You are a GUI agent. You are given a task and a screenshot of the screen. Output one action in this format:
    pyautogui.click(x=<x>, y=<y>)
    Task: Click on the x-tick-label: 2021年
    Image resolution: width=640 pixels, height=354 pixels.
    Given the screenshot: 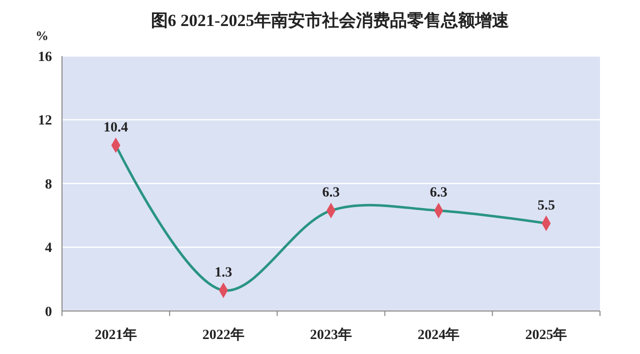 What is the action you would take?
    pyautogui.click(x=115, y=335)
    